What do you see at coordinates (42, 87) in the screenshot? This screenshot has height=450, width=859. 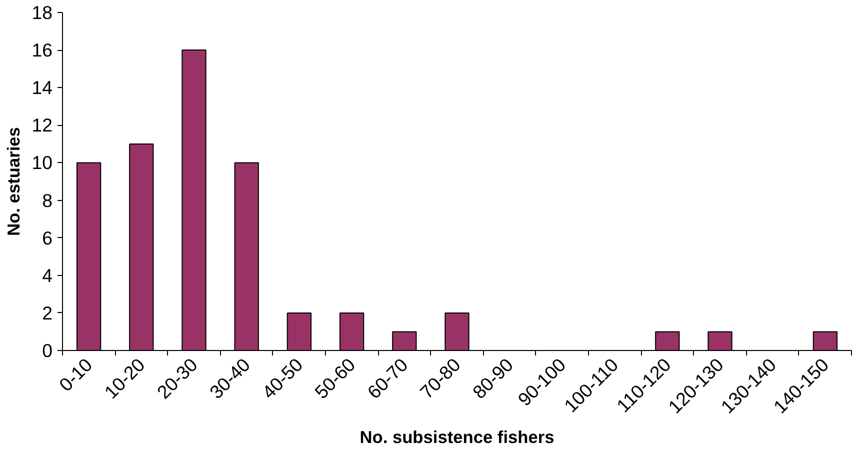 I see `y-tick-label: 14` at bounding box center [42, 87].